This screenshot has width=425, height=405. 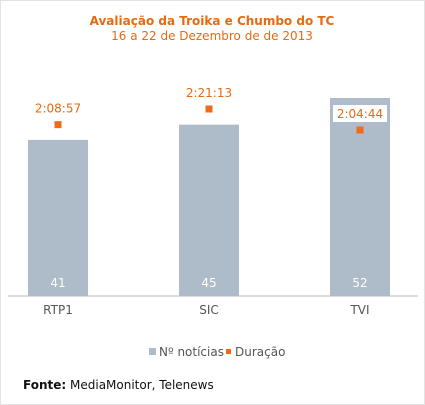 What do you see at coordinates (45, 385) in the screenshot?
I see `source-label: Fonte:` at bounding box center [45, 385].